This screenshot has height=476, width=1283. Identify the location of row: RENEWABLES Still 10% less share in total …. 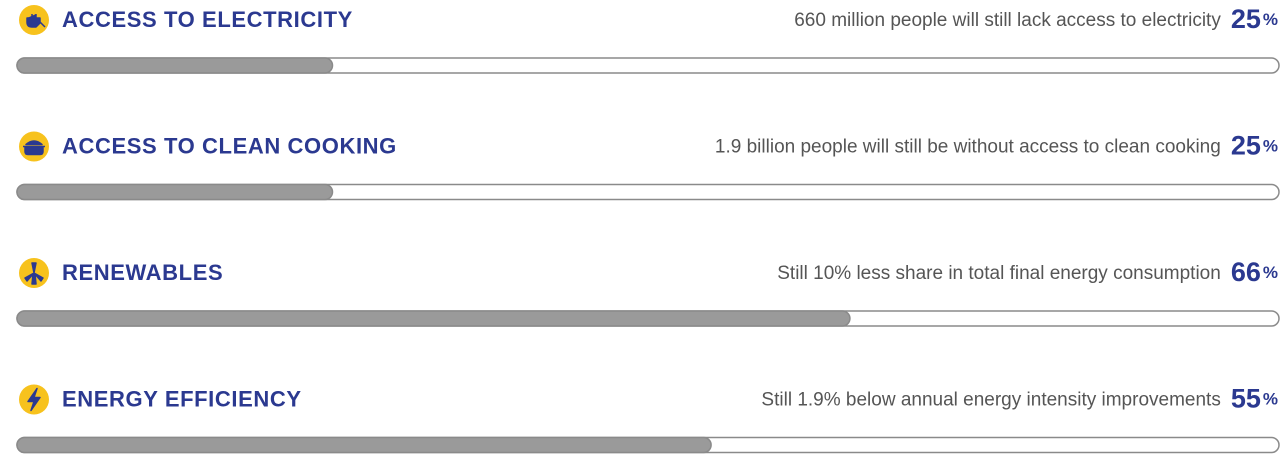
(648, 292).